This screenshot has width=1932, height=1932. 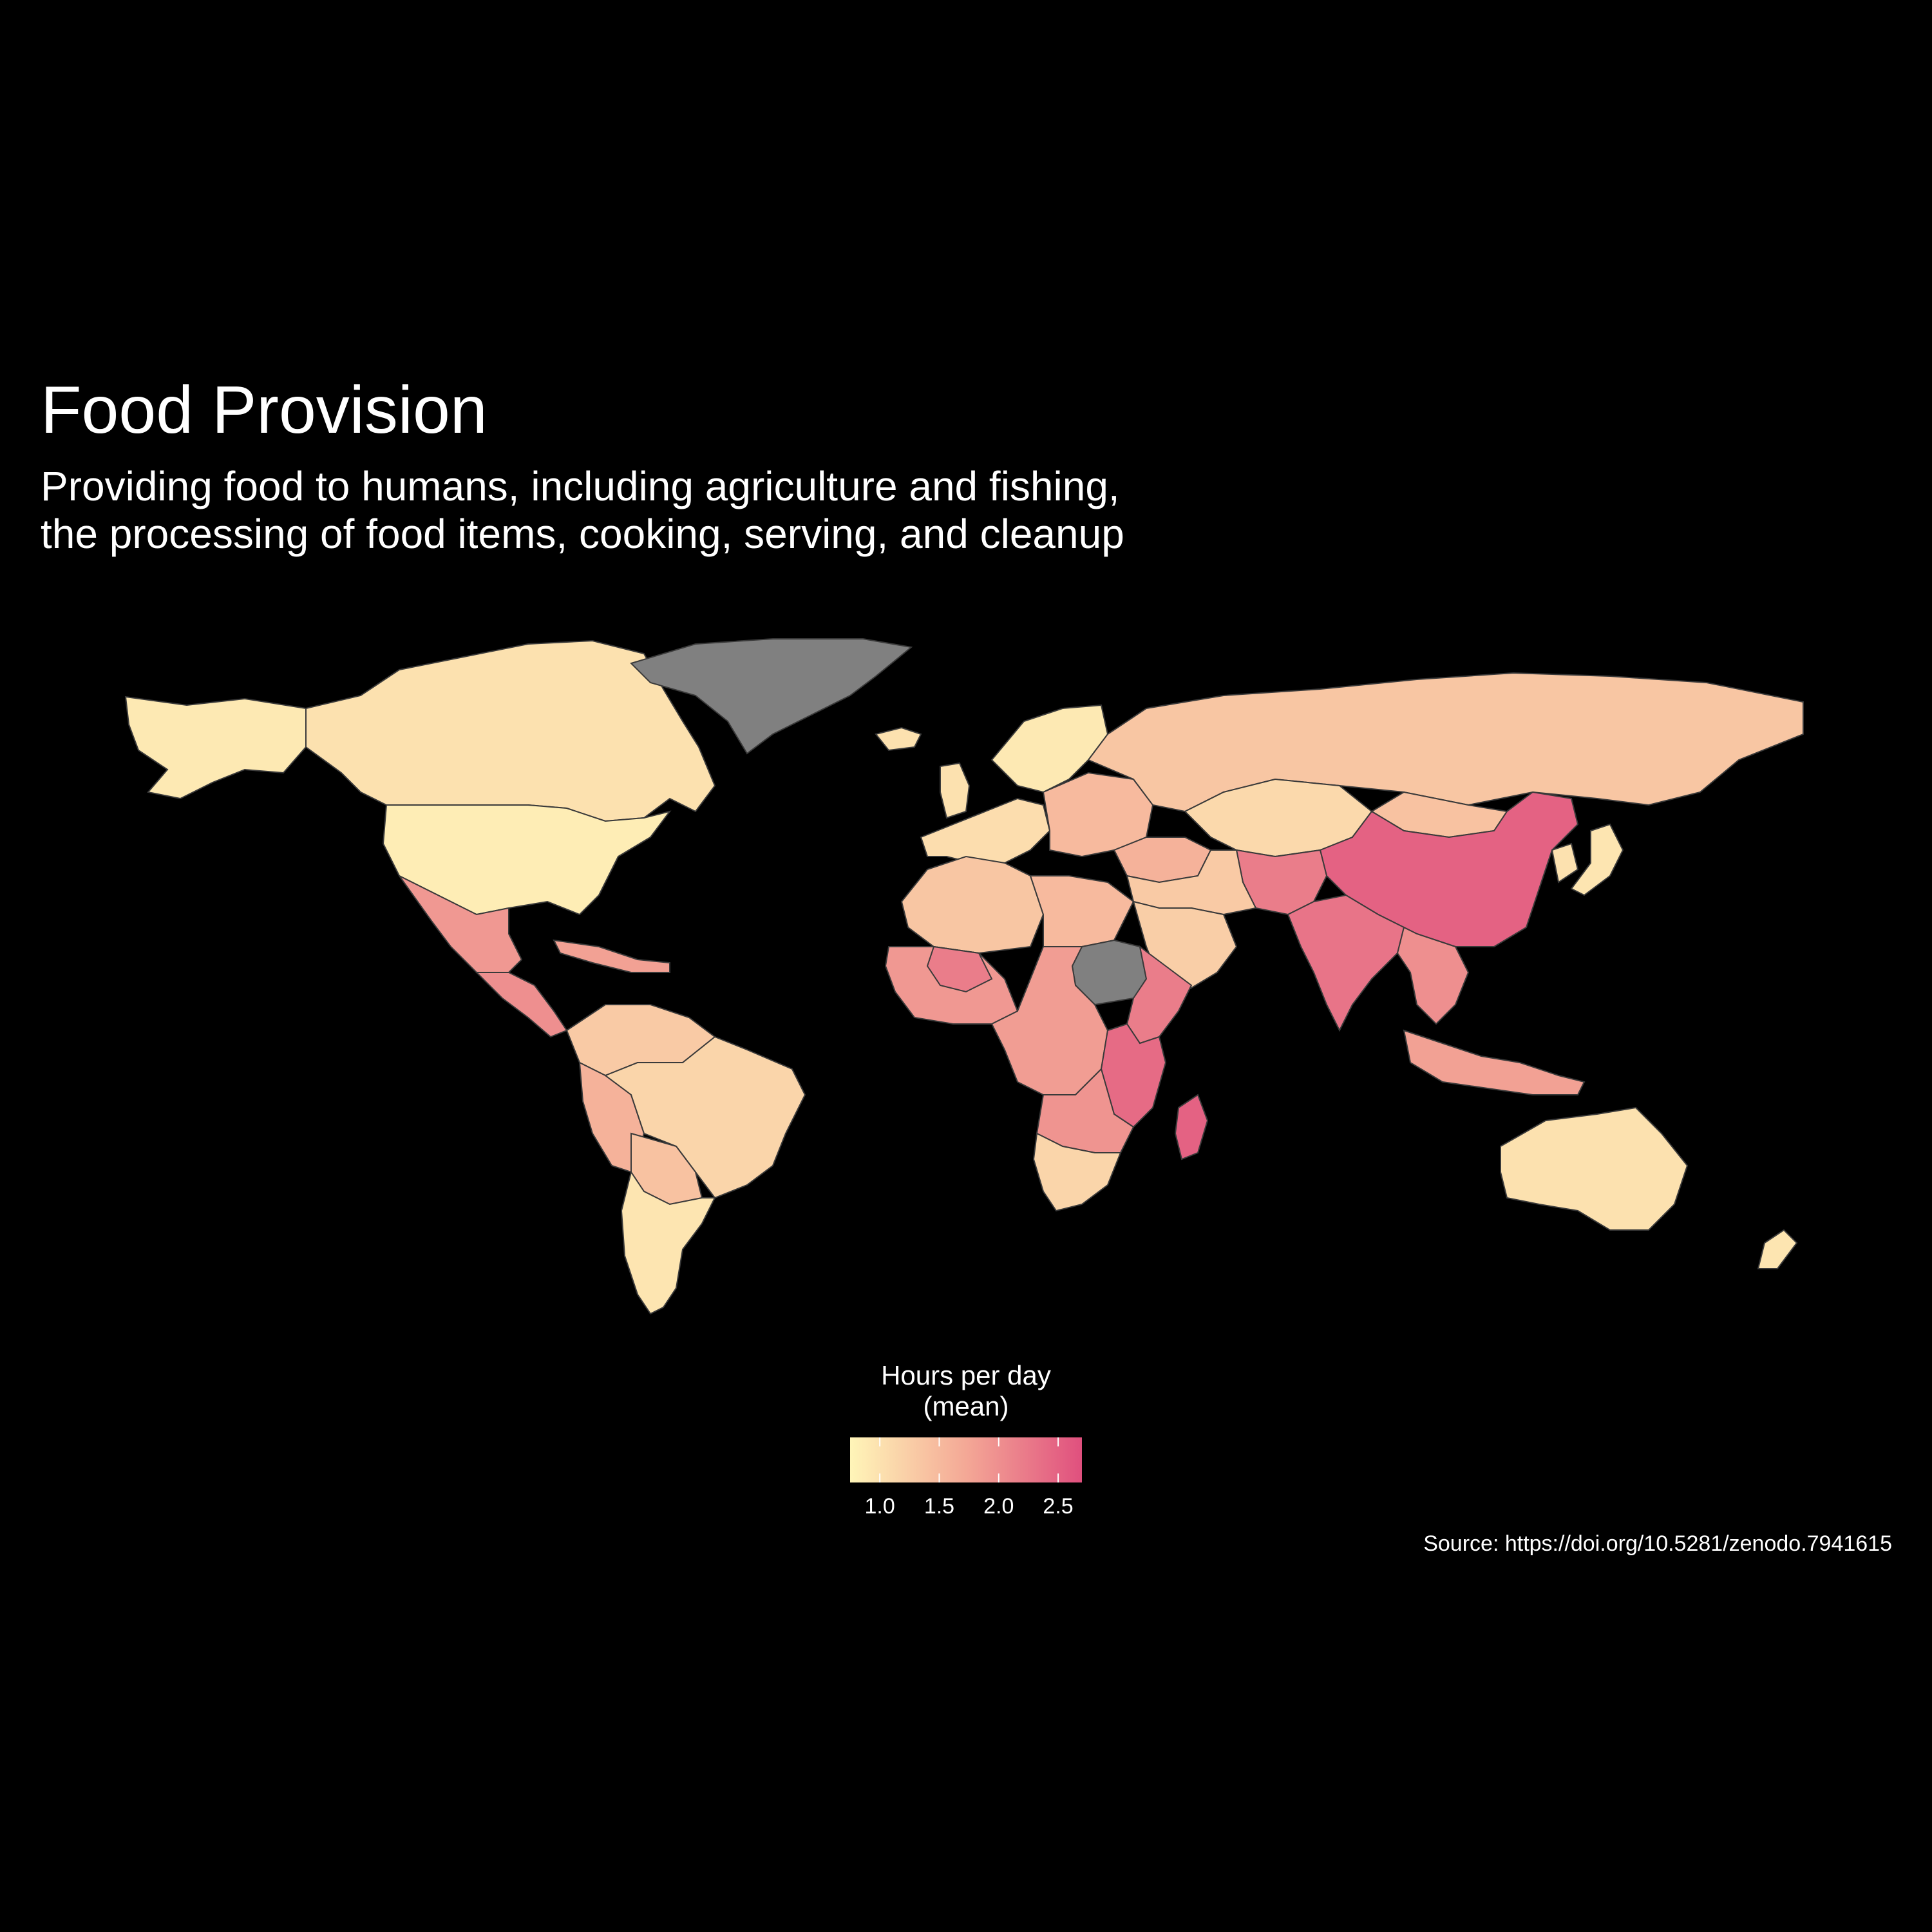 I want to click on region-australia, so click(x=1595, y=1168).